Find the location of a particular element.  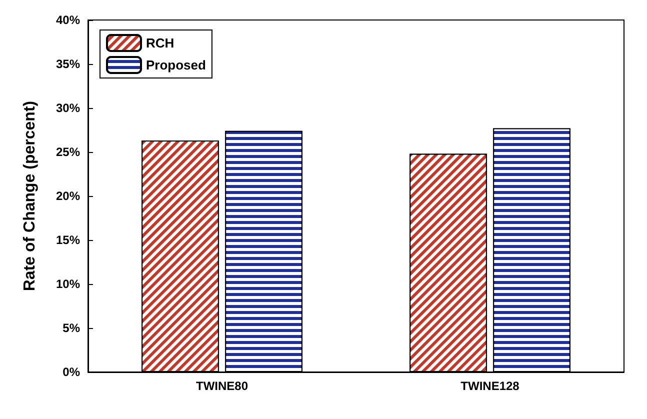

y-tick-label: 5% is located at coordinates (71, 328).